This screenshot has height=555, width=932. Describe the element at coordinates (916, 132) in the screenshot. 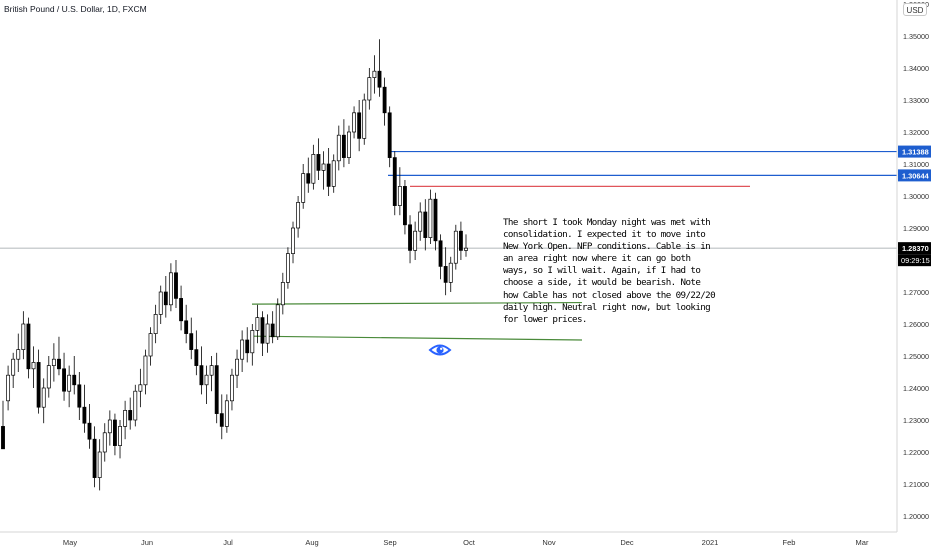

I see `price-tick-label: 1.32000` at that location.